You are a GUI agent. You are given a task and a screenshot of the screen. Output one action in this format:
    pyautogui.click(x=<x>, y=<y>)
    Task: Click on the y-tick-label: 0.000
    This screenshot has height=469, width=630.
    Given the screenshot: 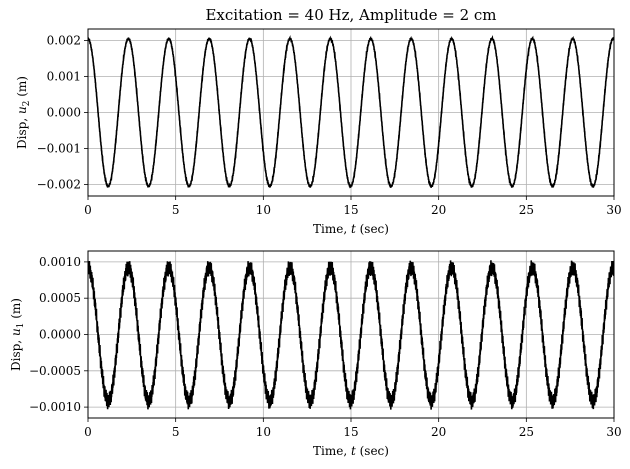 What is the action you would take?
    pyautogui.click(x=64, y=113)
    